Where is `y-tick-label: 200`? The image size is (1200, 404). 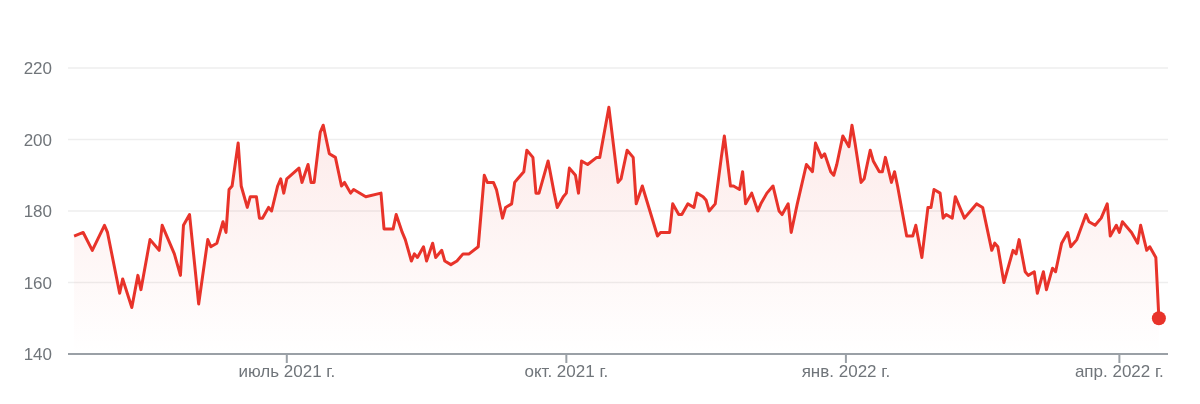 y-tick-label: 200 is located at coordinates (37, 140).